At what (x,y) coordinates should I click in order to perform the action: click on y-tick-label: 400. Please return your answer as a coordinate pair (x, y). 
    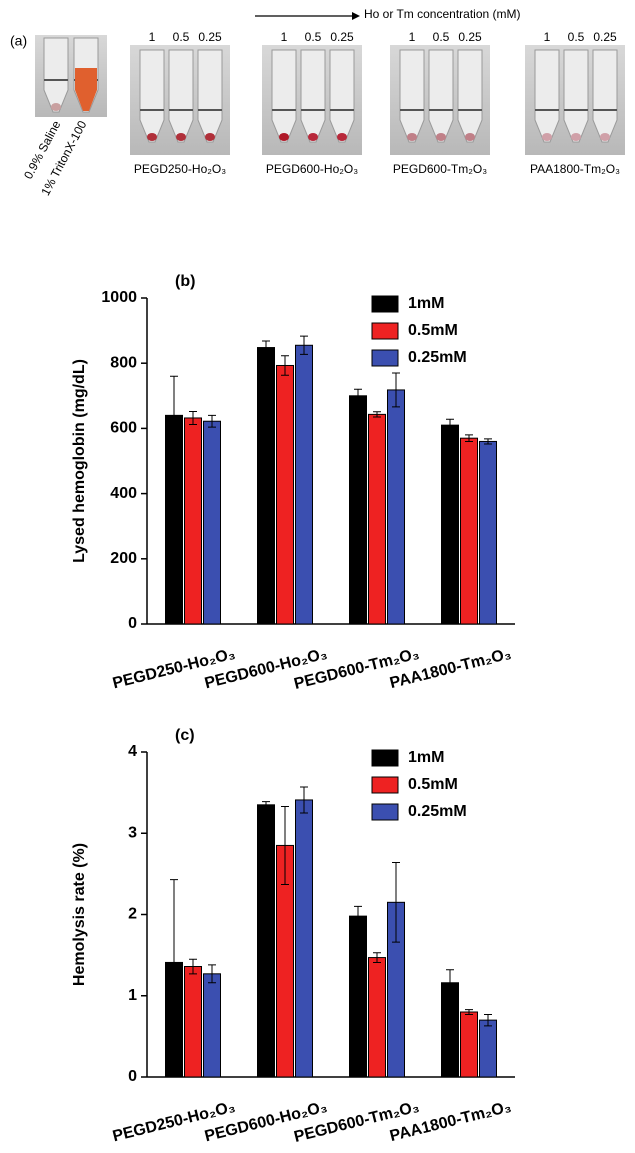
    Looking at the image, I should click on (123, 493).